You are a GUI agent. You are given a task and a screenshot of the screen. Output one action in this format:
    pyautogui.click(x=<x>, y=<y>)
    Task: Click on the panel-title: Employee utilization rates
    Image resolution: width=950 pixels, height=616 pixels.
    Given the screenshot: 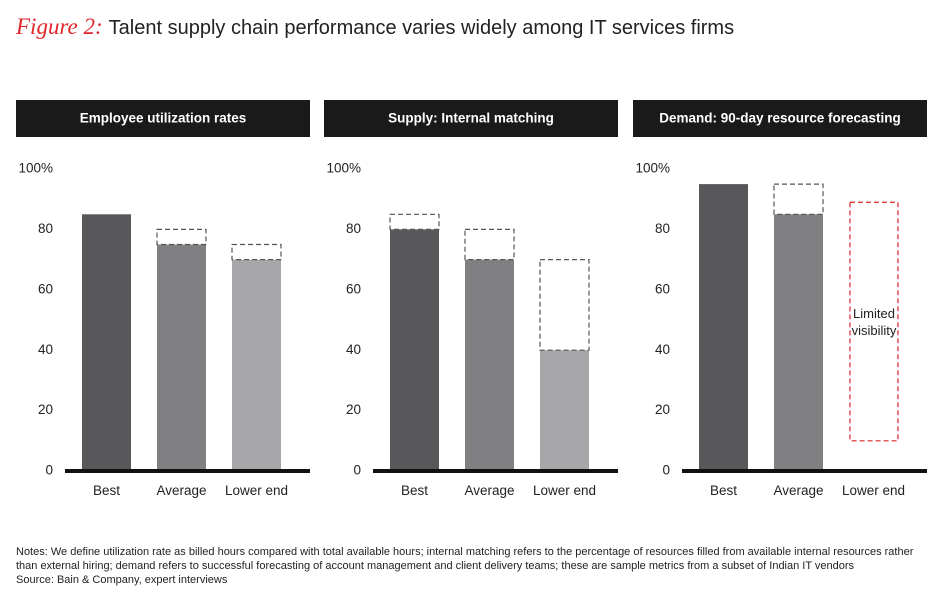 What is the action you would take?
    pyautogui.click(x=163, y=118)
    